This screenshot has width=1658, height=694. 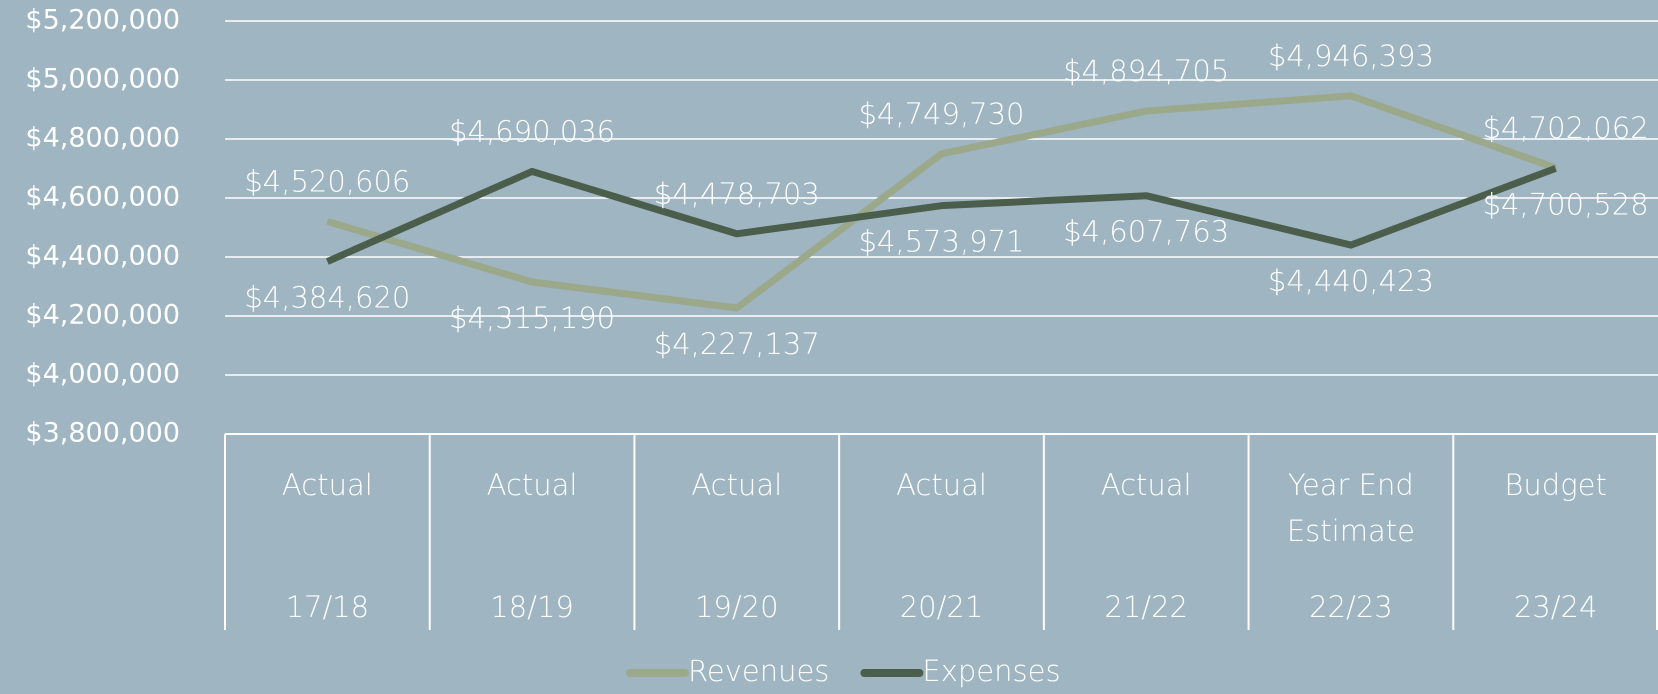 I want to click on y-tick-label: $4,600,000, so click(x=102, y=197).